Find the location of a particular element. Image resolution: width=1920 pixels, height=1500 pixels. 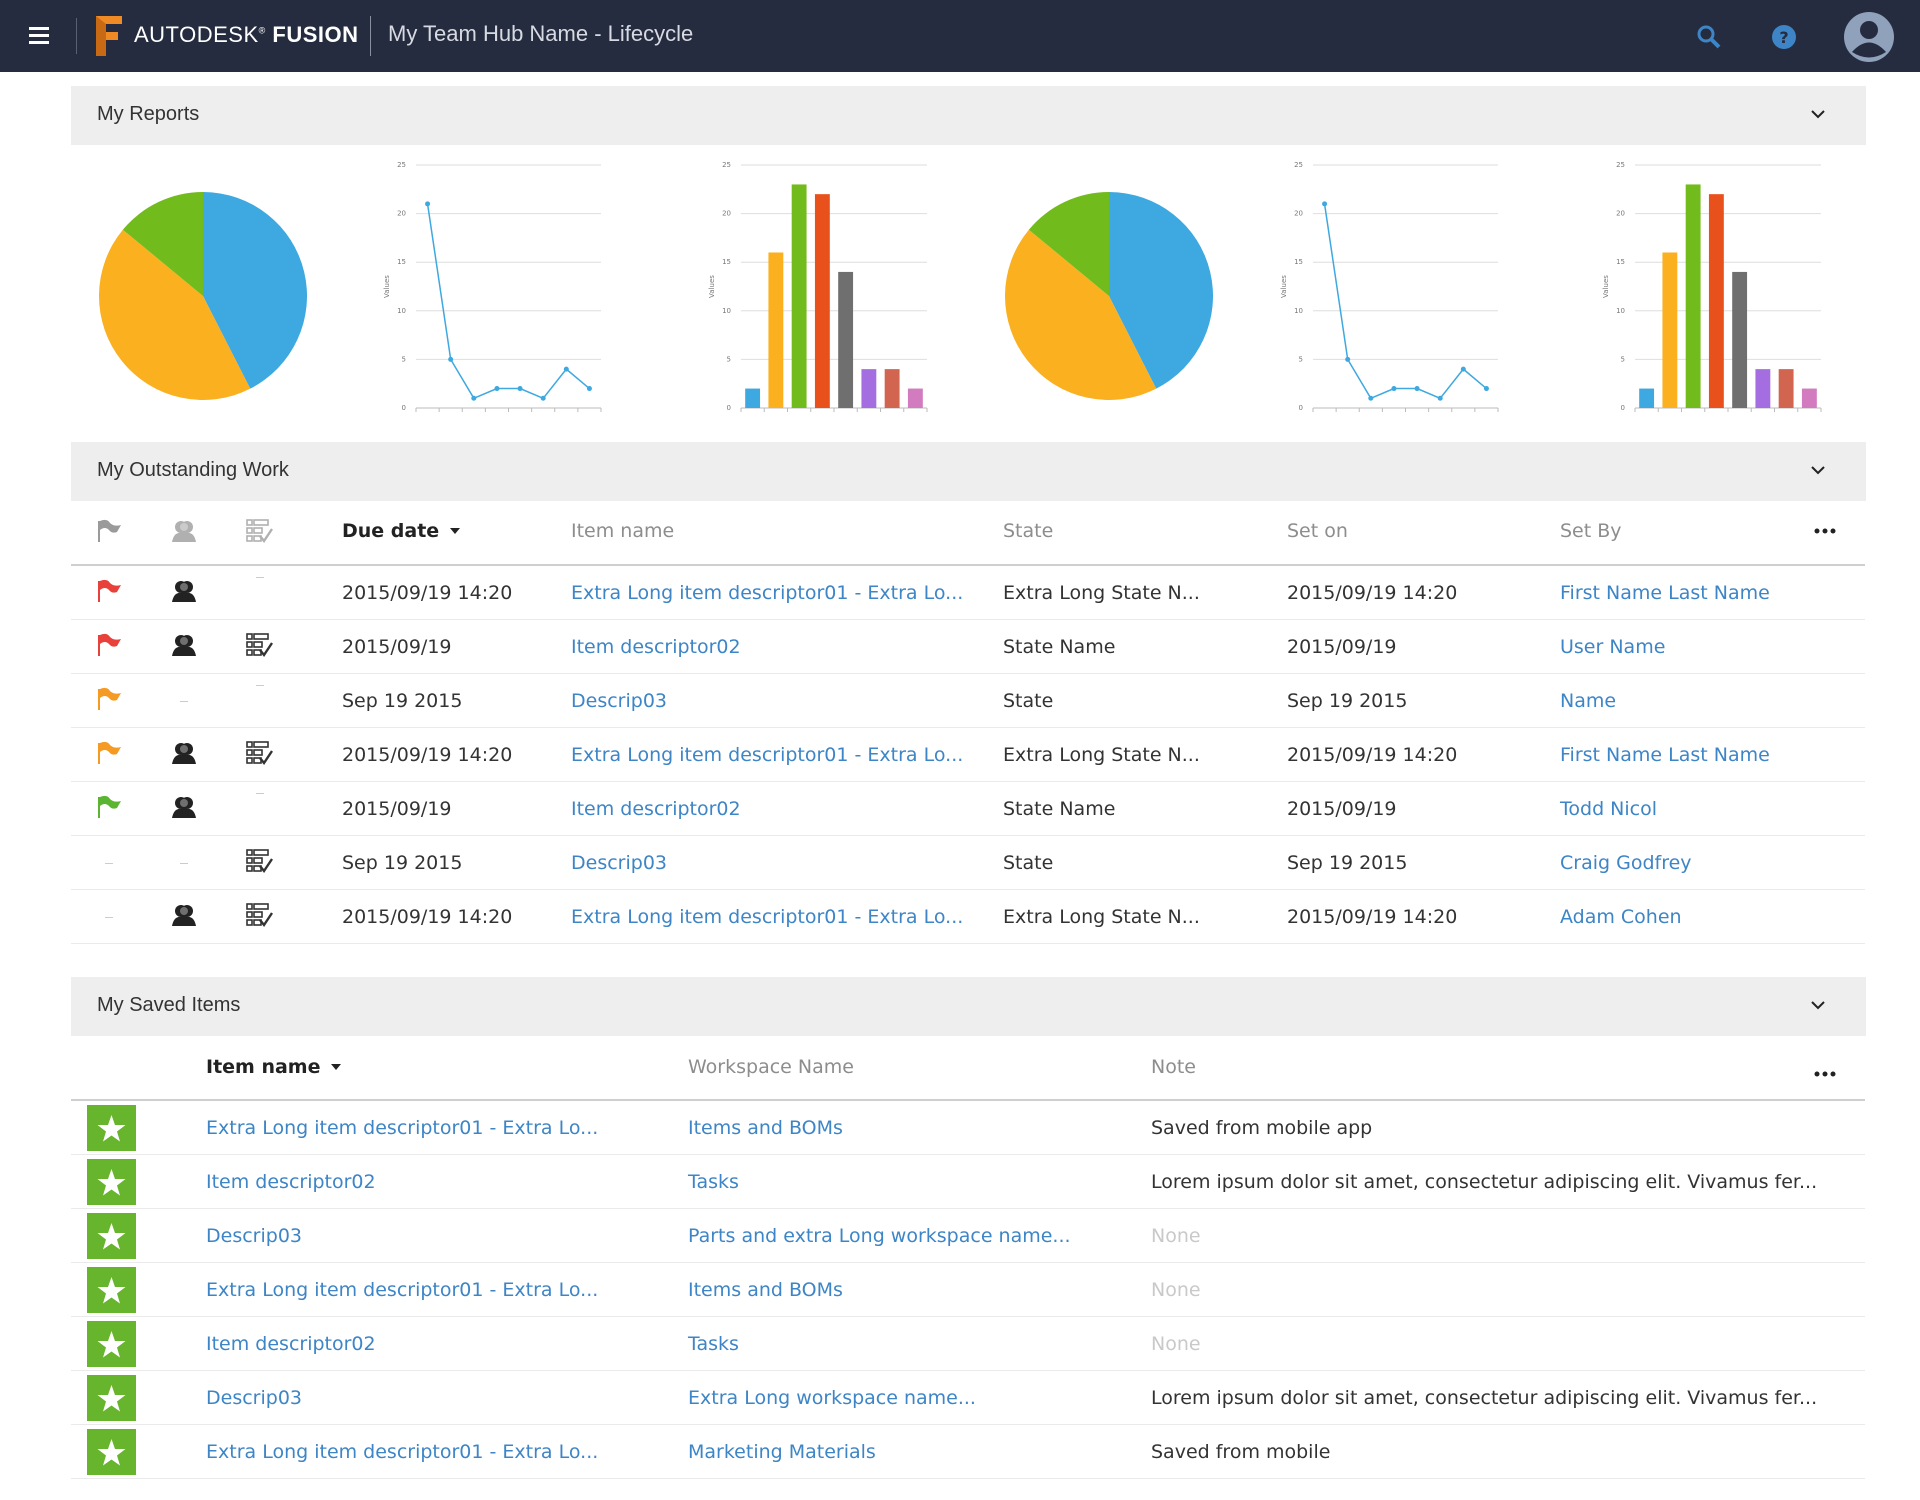

set-by: Todd Nicol is located at coordinates (1609, 809).